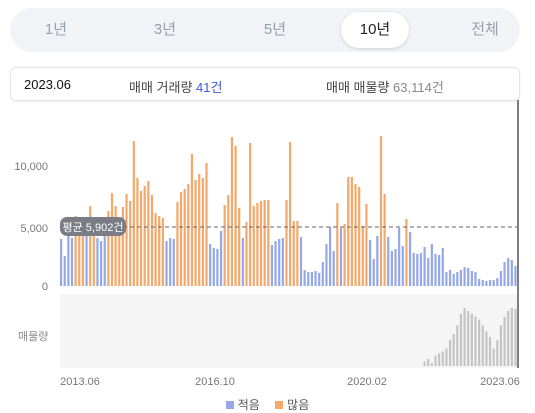  What do you see at coordinates (279, 405) in the screenshot?
I see `legend-high-swatch` at bounding box center [279, 405].